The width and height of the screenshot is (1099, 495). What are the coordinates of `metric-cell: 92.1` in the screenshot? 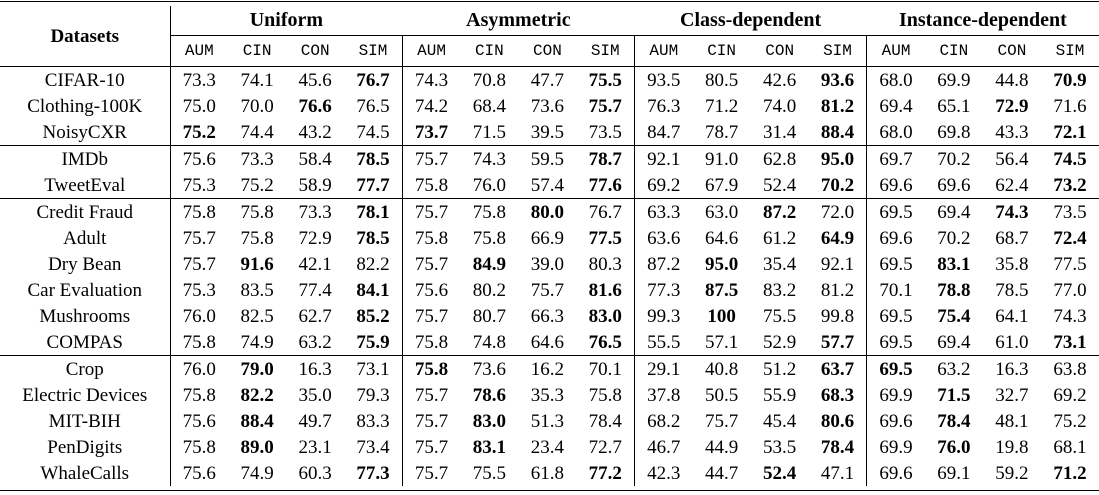 It's located at (663, 158).